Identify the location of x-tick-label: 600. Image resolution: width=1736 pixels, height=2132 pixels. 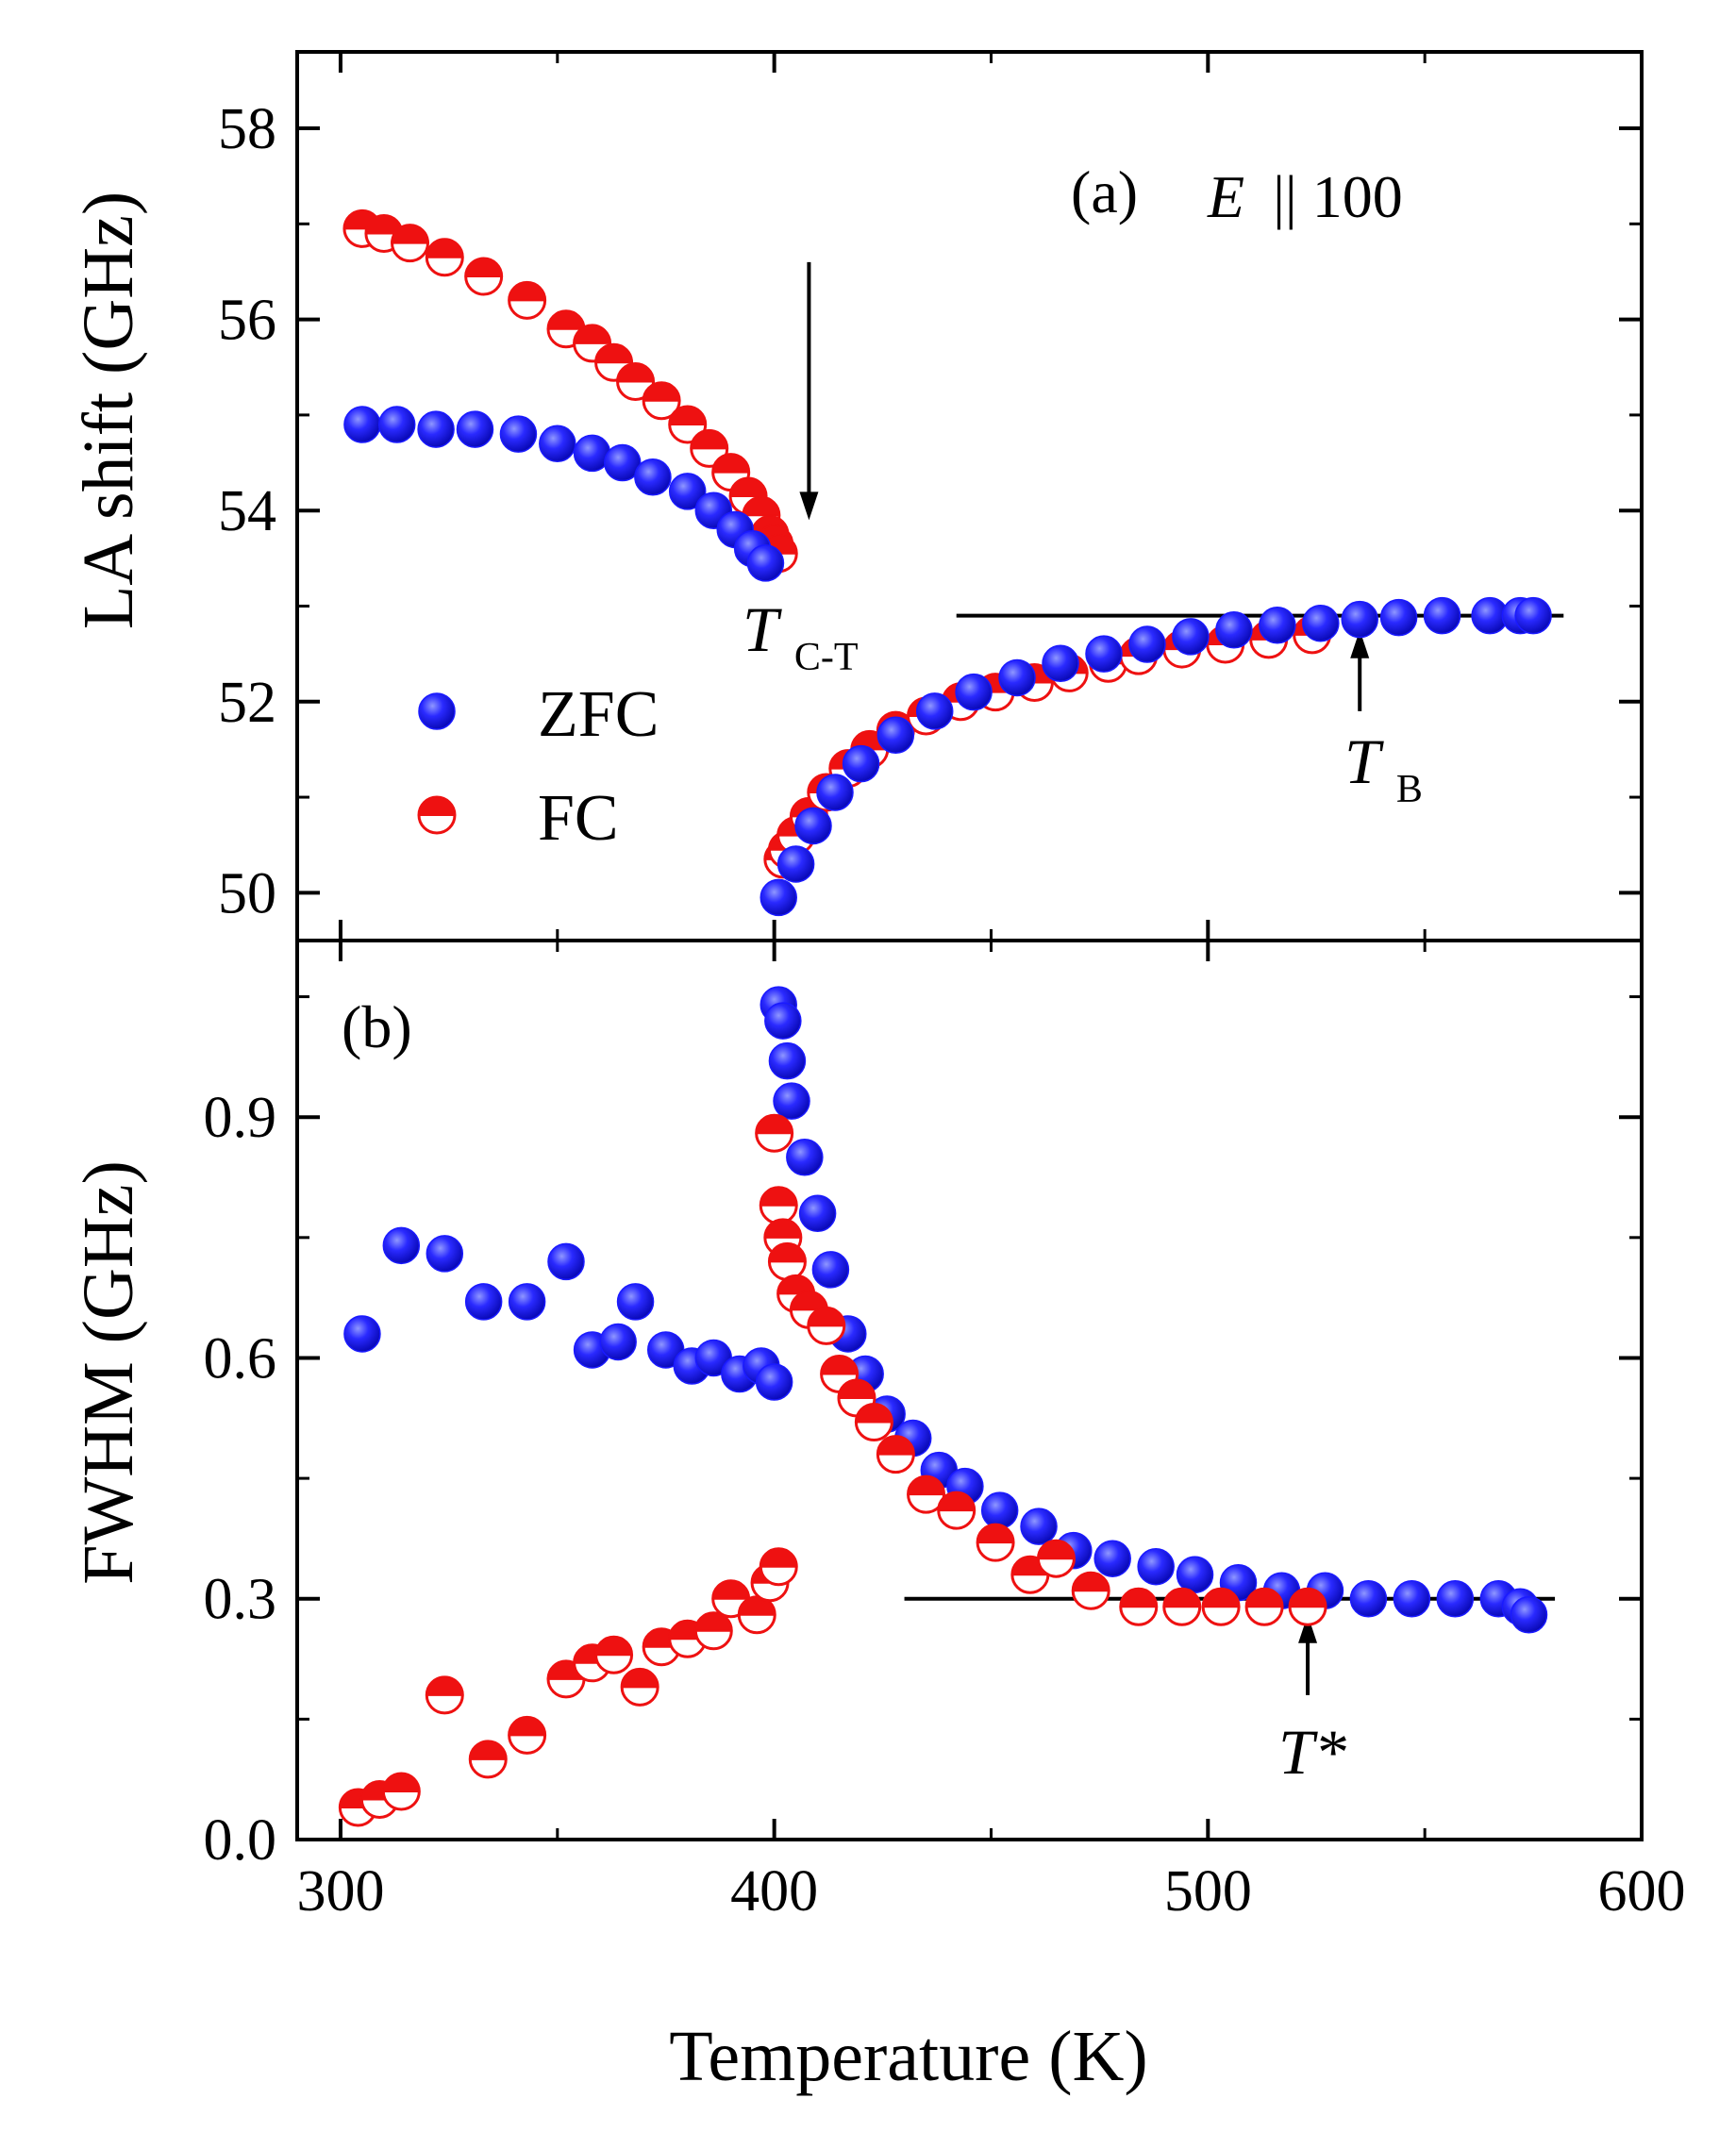
(1642, 1891).